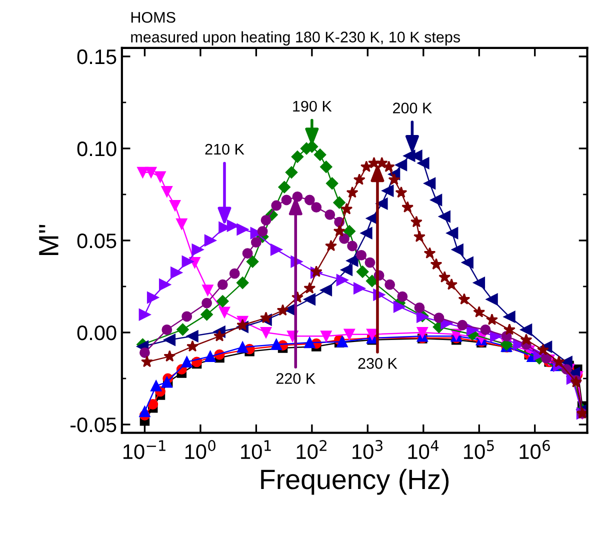 The width and height of the screenshot is (589, 533). Describe the element at coordinates (144, 450) in the screenshot. I see `x-tick-label: 10$^{−1}$` at that location.